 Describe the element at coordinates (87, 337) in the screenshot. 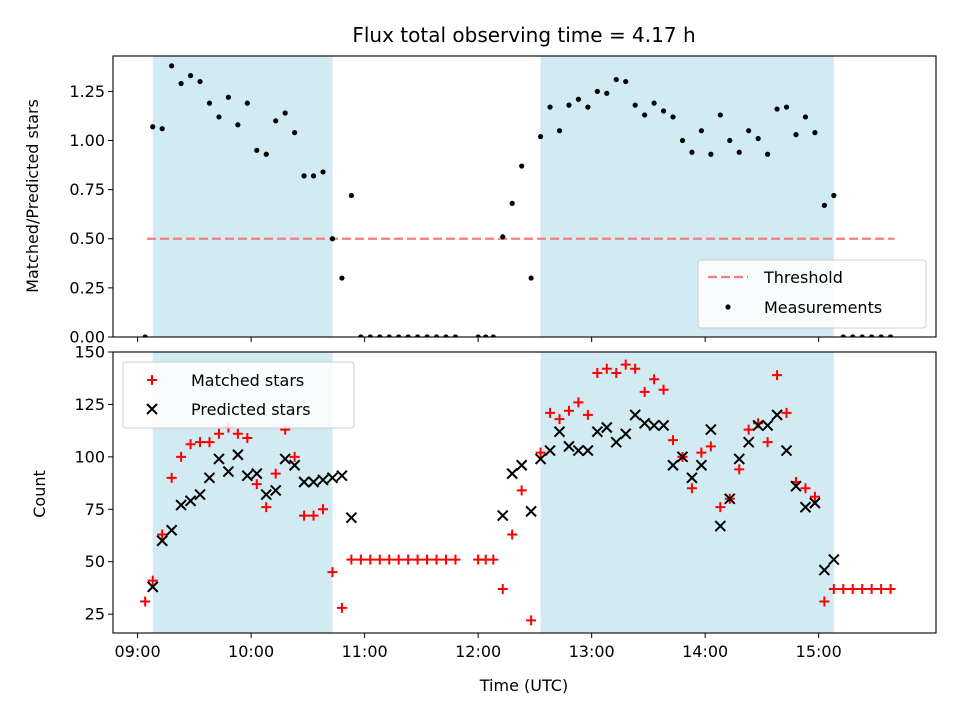

I see `y-tick-label: 0.00` at that location.